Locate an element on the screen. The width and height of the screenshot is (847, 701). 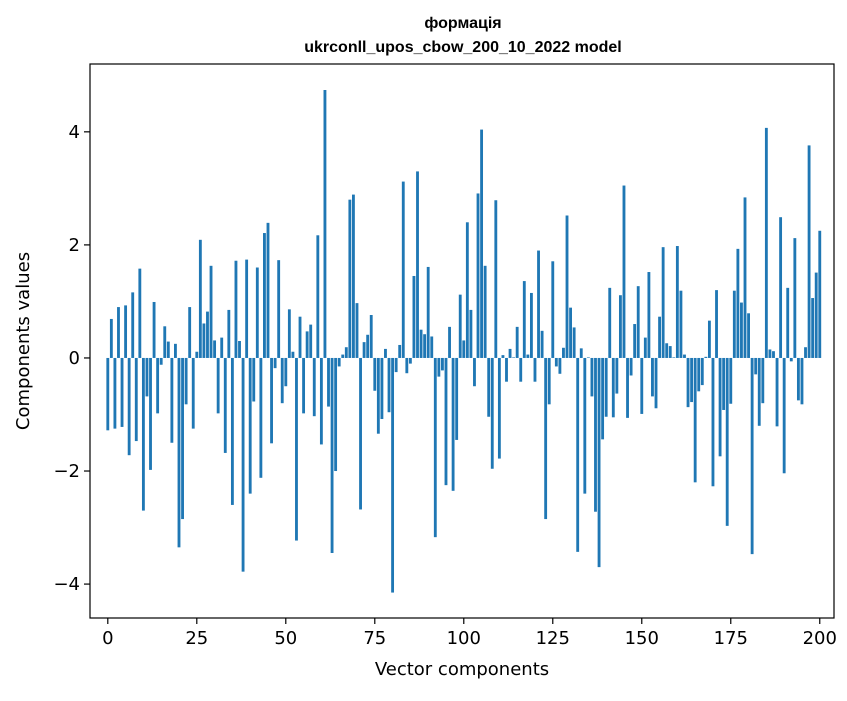
y-axis-label: Components values is located at coordinates (23, 341).